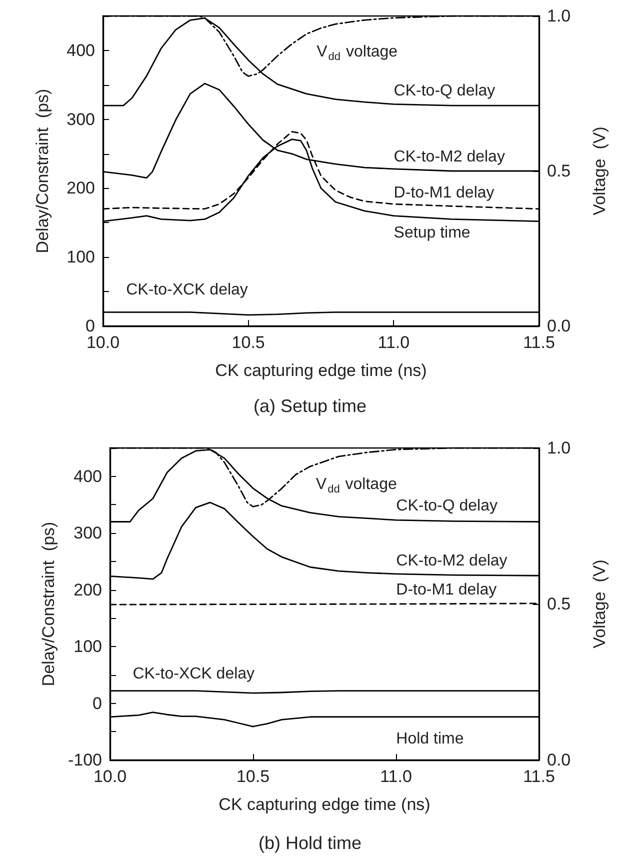  Describe the element at coordinates (310, 406) in the screenshot. I see `text: (a) Setup time` at that location.